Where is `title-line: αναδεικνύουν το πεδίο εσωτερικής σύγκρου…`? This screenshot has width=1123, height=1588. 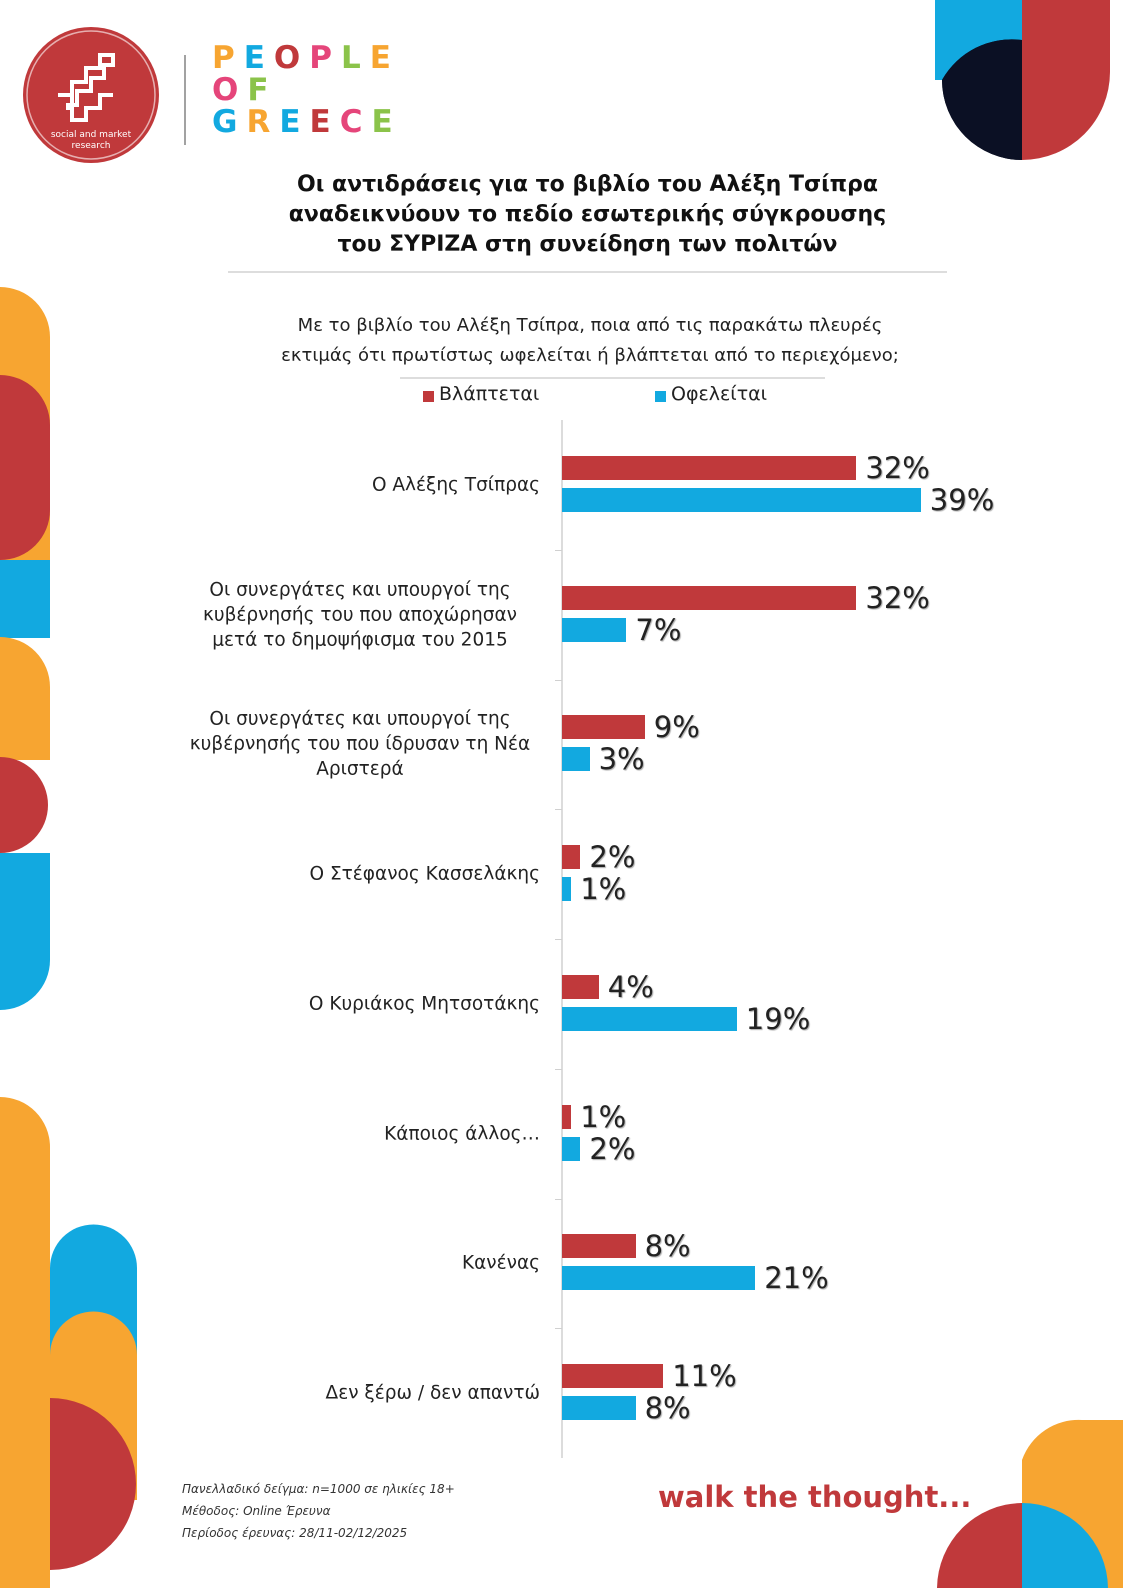 title-line: αναδεικνύουν το πεδίο εσωτερικής σύγκρου… is located at coordinates (587, 214).